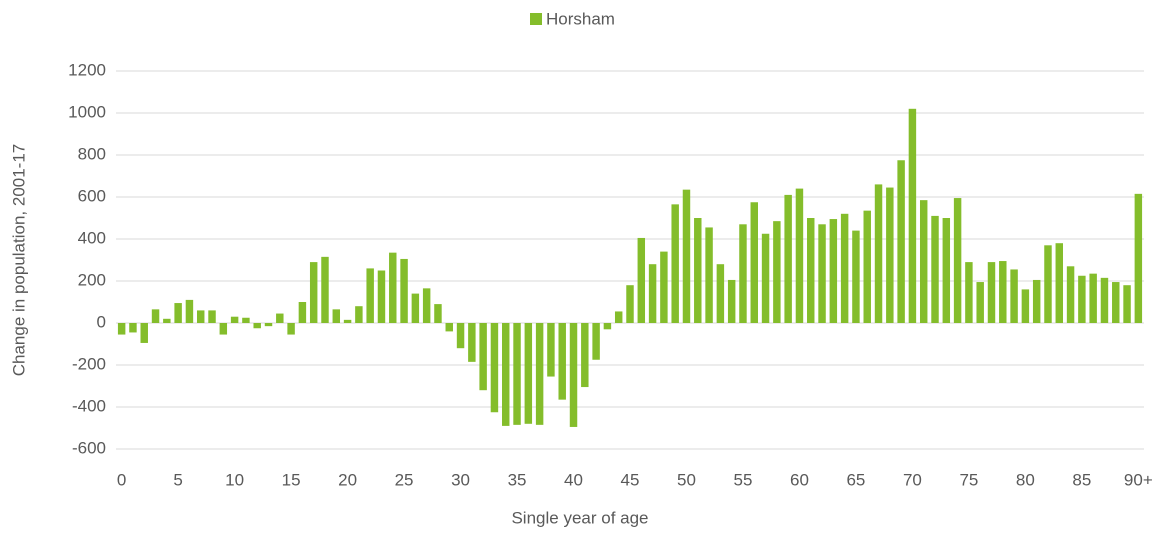  What do you see at coordinates (87, 111) in the screenshot?
I see `y-tick-label: 1000` at bounding box center [87, 111].